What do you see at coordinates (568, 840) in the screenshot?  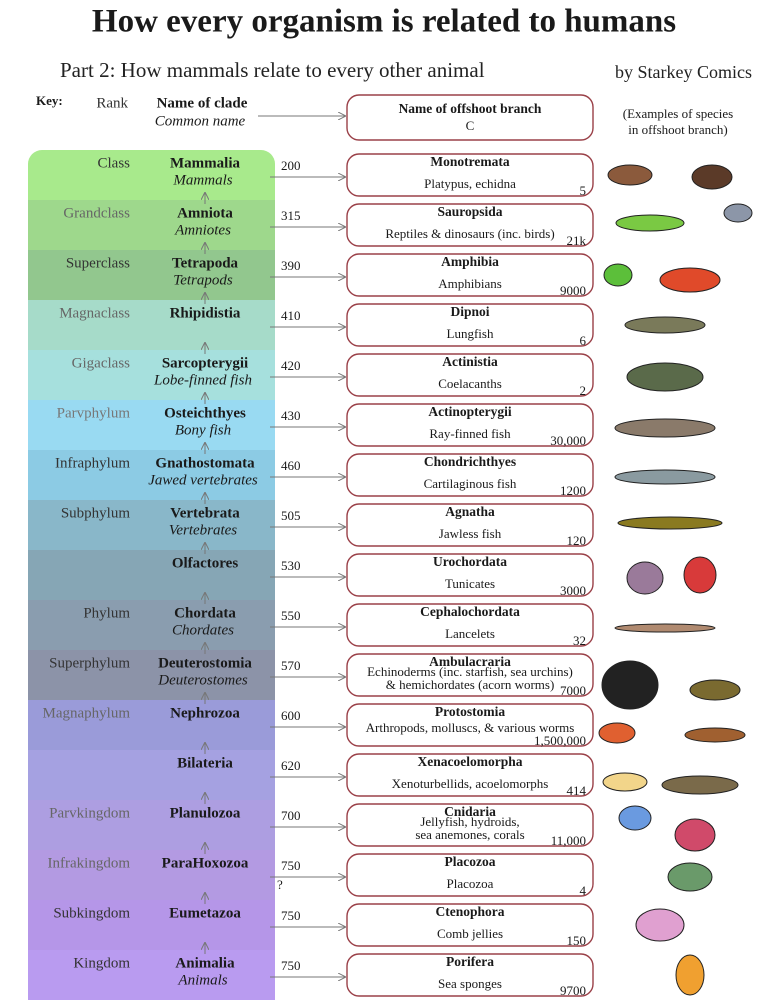 I see `species-count: 11,000` at bounding box center [568, 840].